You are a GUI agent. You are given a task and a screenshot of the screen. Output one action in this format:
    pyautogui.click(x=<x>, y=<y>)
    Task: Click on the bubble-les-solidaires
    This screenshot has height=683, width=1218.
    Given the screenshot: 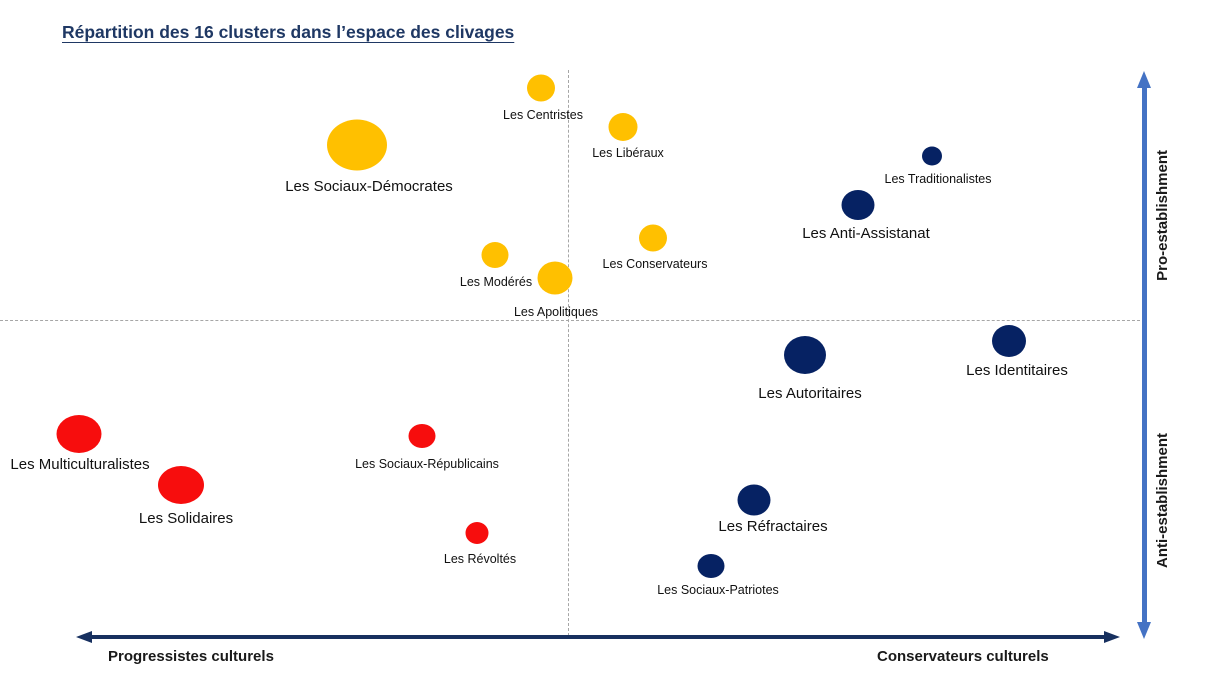 What is the action you would take?
    pyautogui.click(x=181, y=485)
    